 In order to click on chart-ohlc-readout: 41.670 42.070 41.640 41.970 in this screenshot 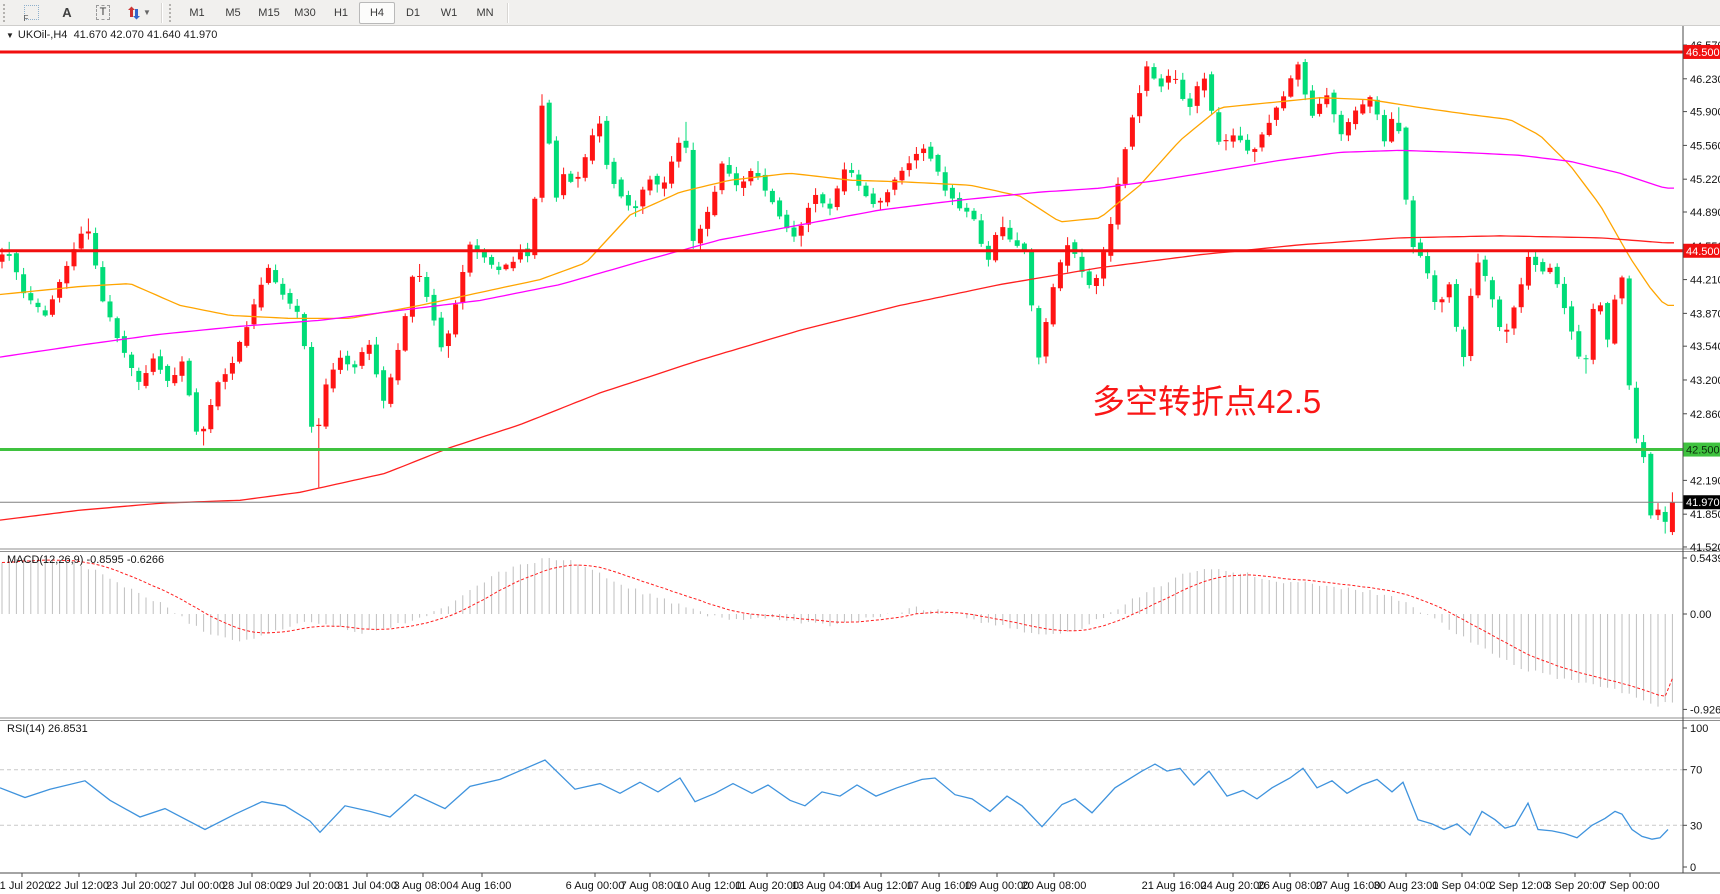, I will do `click(145, 35)`.